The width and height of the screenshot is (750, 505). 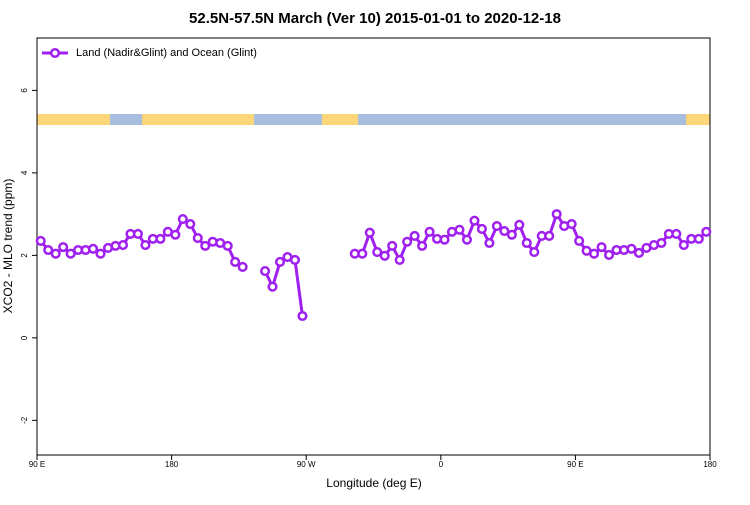 What do you see at coordinates (24, 90) in the screenshot?
I see `y-tick-label: 6` at bounding box center [24, 90].